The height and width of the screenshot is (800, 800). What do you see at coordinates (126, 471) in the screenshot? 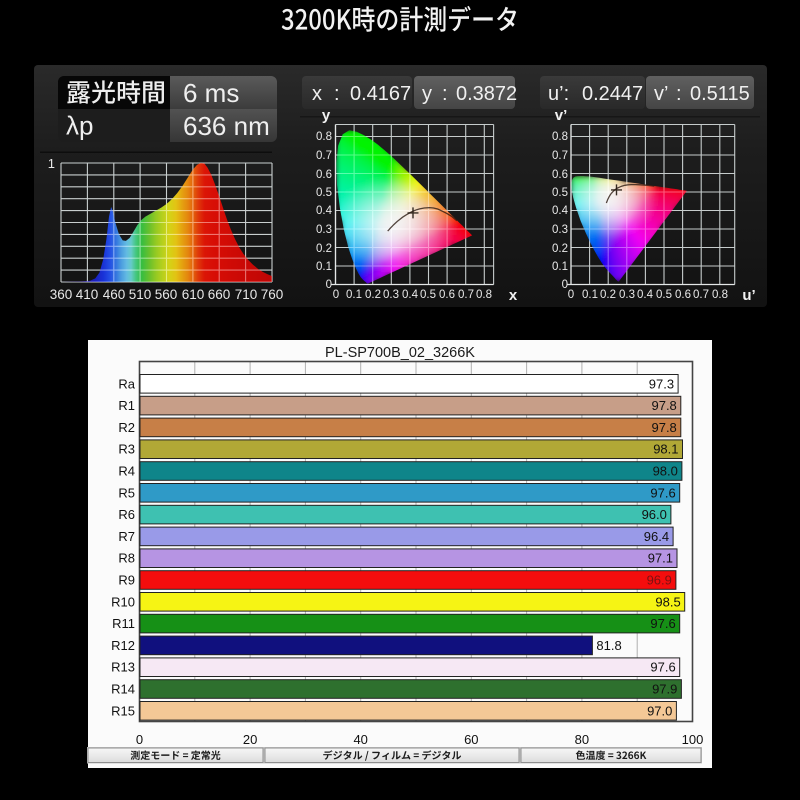
I see `svg-text: R4` at bounding box center [126, 471].